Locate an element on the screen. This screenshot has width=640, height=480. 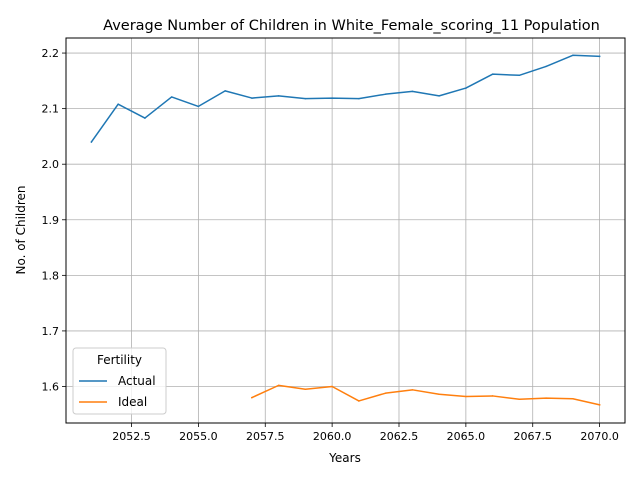
y-axis: 1.6 1.7 1.8 1.9 2.0 2.1 2.2 is located at coordinates (54, 220).